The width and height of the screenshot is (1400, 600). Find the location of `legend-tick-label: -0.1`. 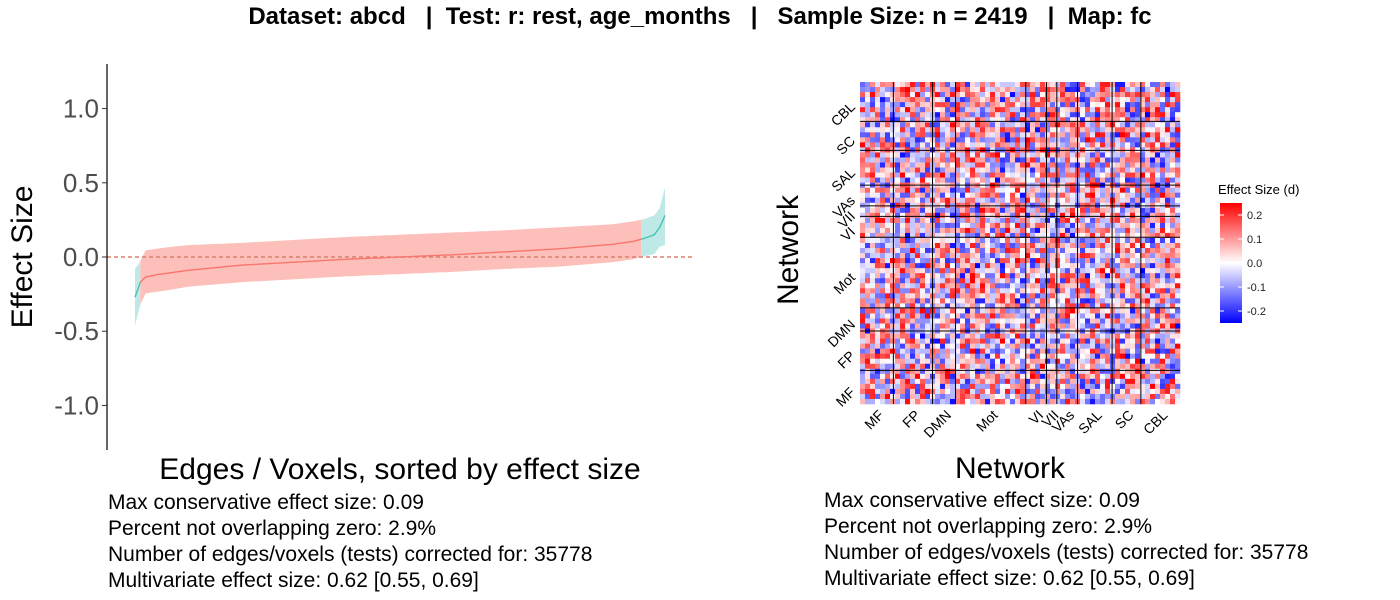

legend-tick-label: -0.1 is located at coordinates (1256, 288).